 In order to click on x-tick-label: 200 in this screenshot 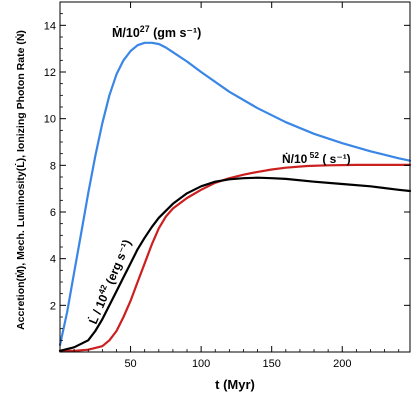, I will do `click(342, 364)`.